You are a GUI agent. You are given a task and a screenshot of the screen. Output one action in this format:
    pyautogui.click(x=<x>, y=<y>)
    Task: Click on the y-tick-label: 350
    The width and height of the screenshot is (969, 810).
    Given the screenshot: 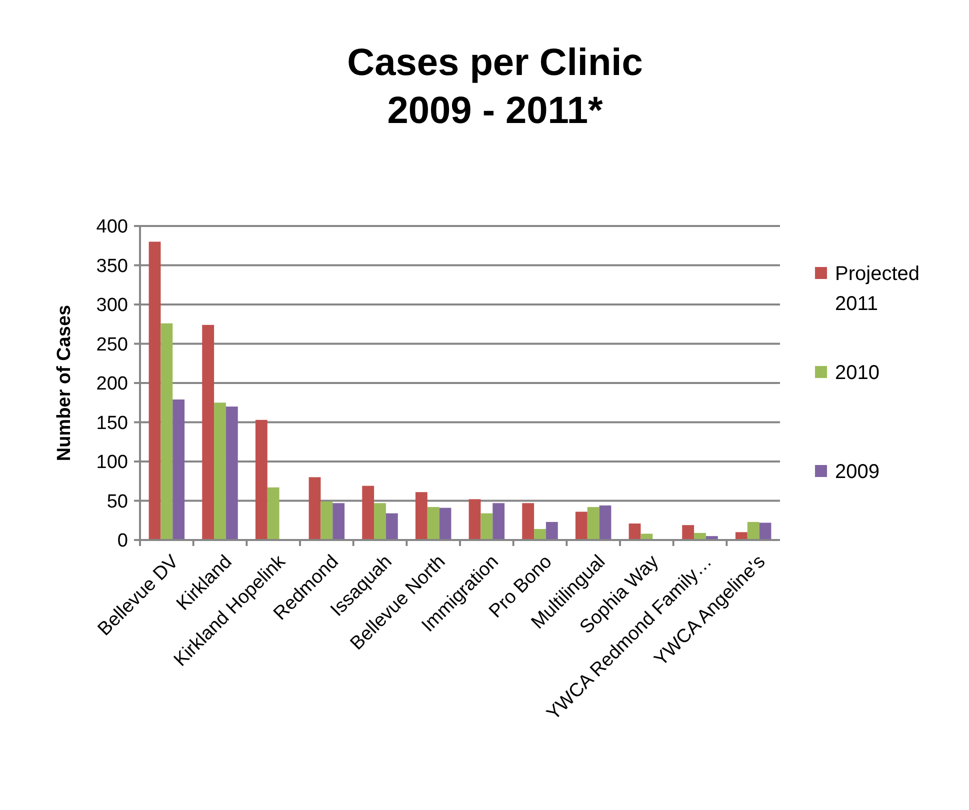 What is the action you would take?
    pyautogui.click(x=112, y=266)
    